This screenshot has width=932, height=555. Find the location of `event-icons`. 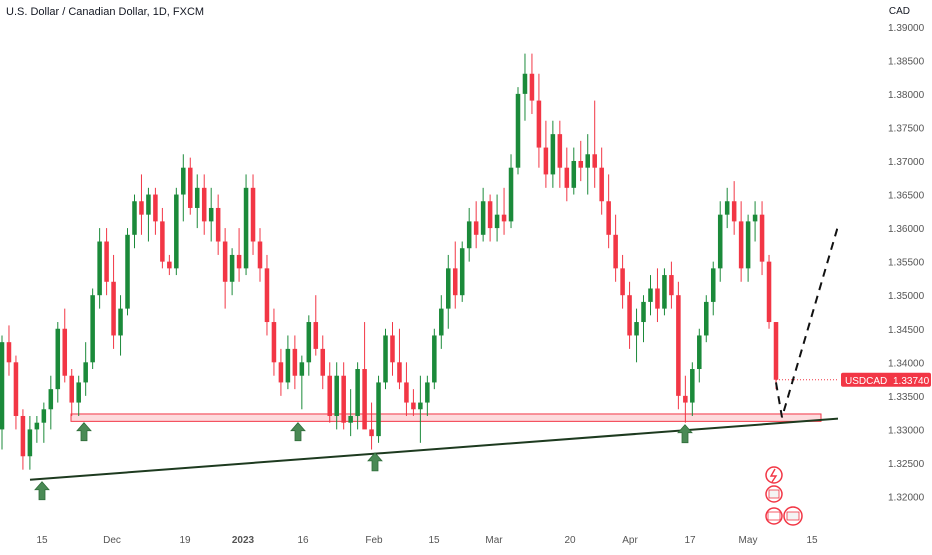

event-icons is located at coordinates (784, 496).